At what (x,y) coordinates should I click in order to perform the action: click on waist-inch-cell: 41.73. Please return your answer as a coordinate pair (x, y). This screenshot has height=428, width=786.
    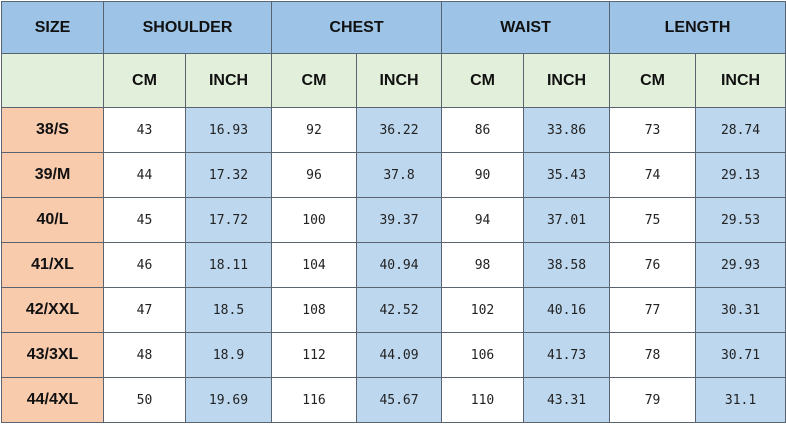
    Looking at the image, I should click on (567, 355).